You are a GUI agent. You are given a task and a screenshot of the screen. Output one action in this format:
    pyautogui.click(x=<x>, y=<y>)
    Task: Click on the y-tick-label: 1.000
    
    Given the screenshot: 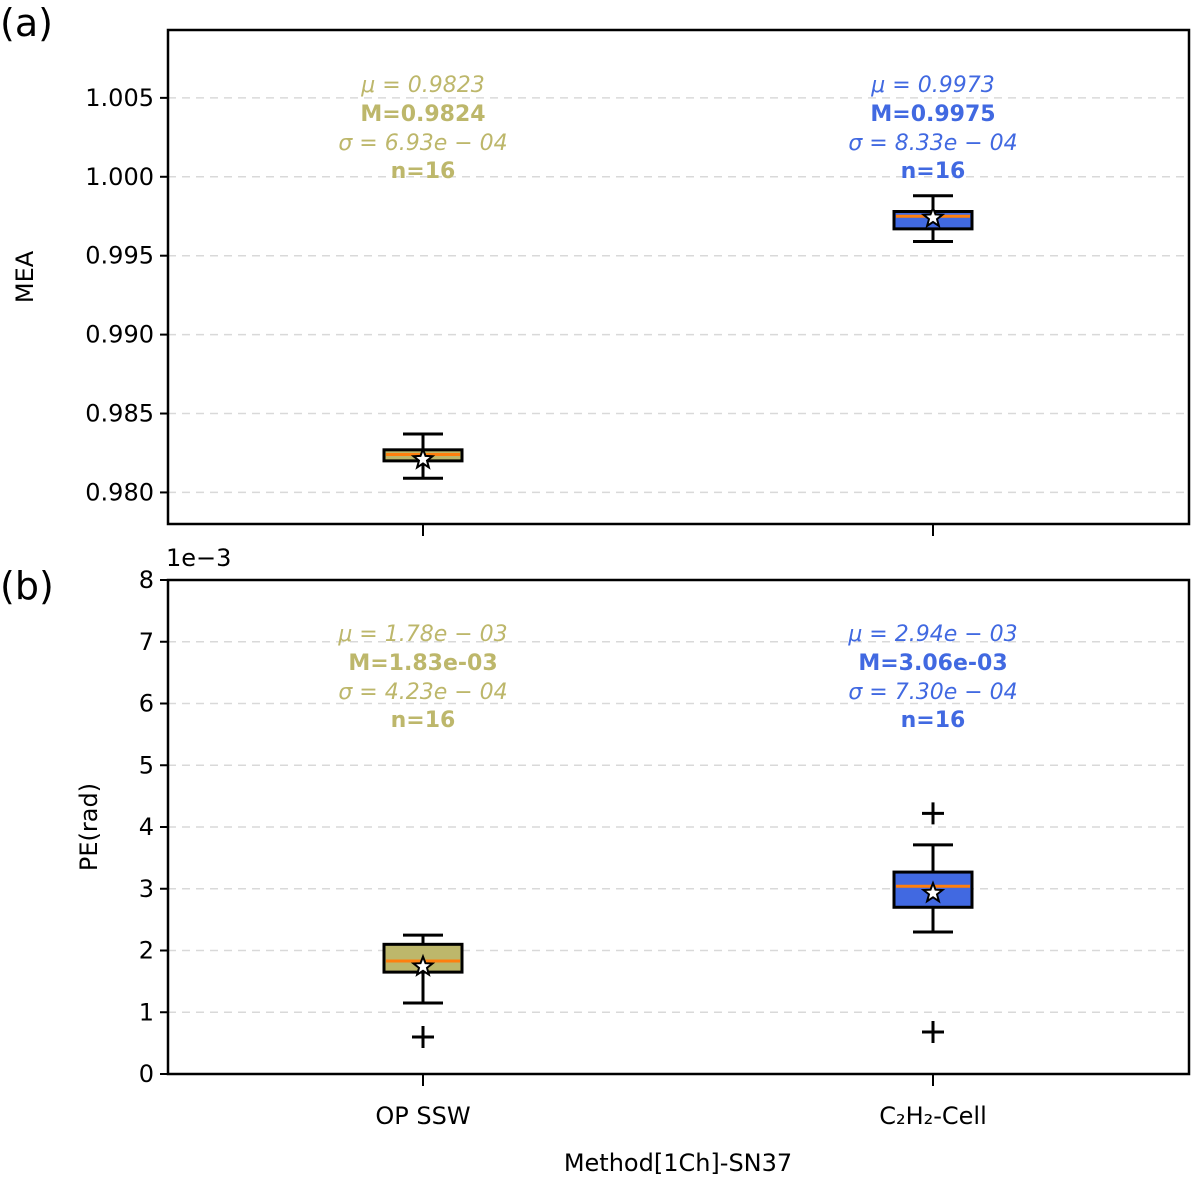 What is the action you would take?
    pyautogui.click(x=119, y=177)
    